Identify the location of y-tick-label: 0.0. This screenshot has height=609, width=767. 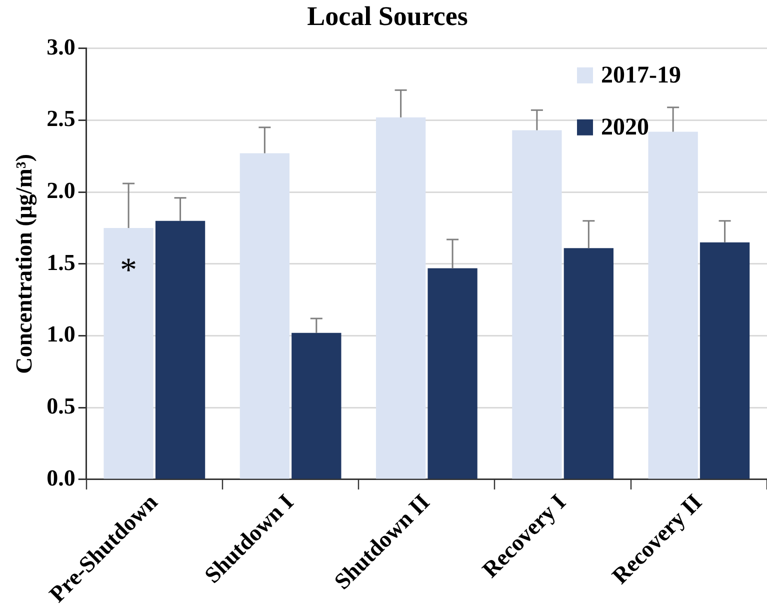
(61, 477).